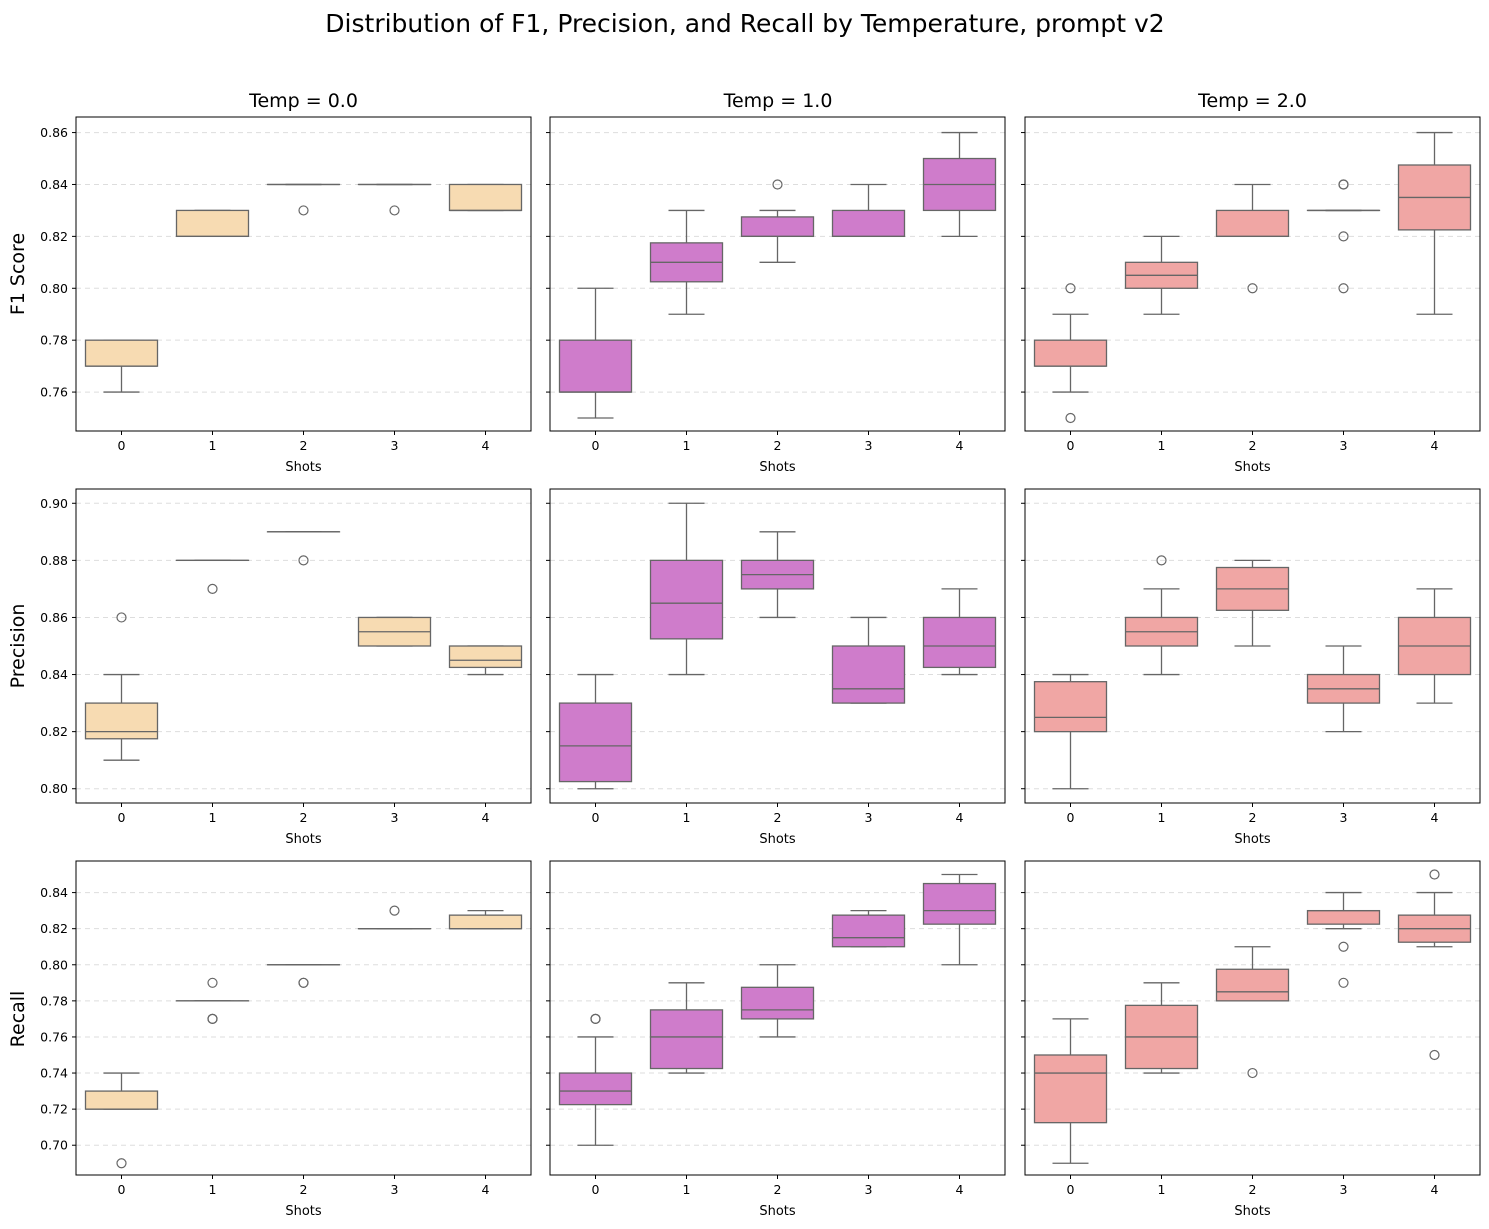 The image size is (1489, 1229). I want to click on subplot-1-0: 0.80 0.82 0.84 0.86 0.88 0.90 0 1 2 3 4 Shots, so click(286, 667).